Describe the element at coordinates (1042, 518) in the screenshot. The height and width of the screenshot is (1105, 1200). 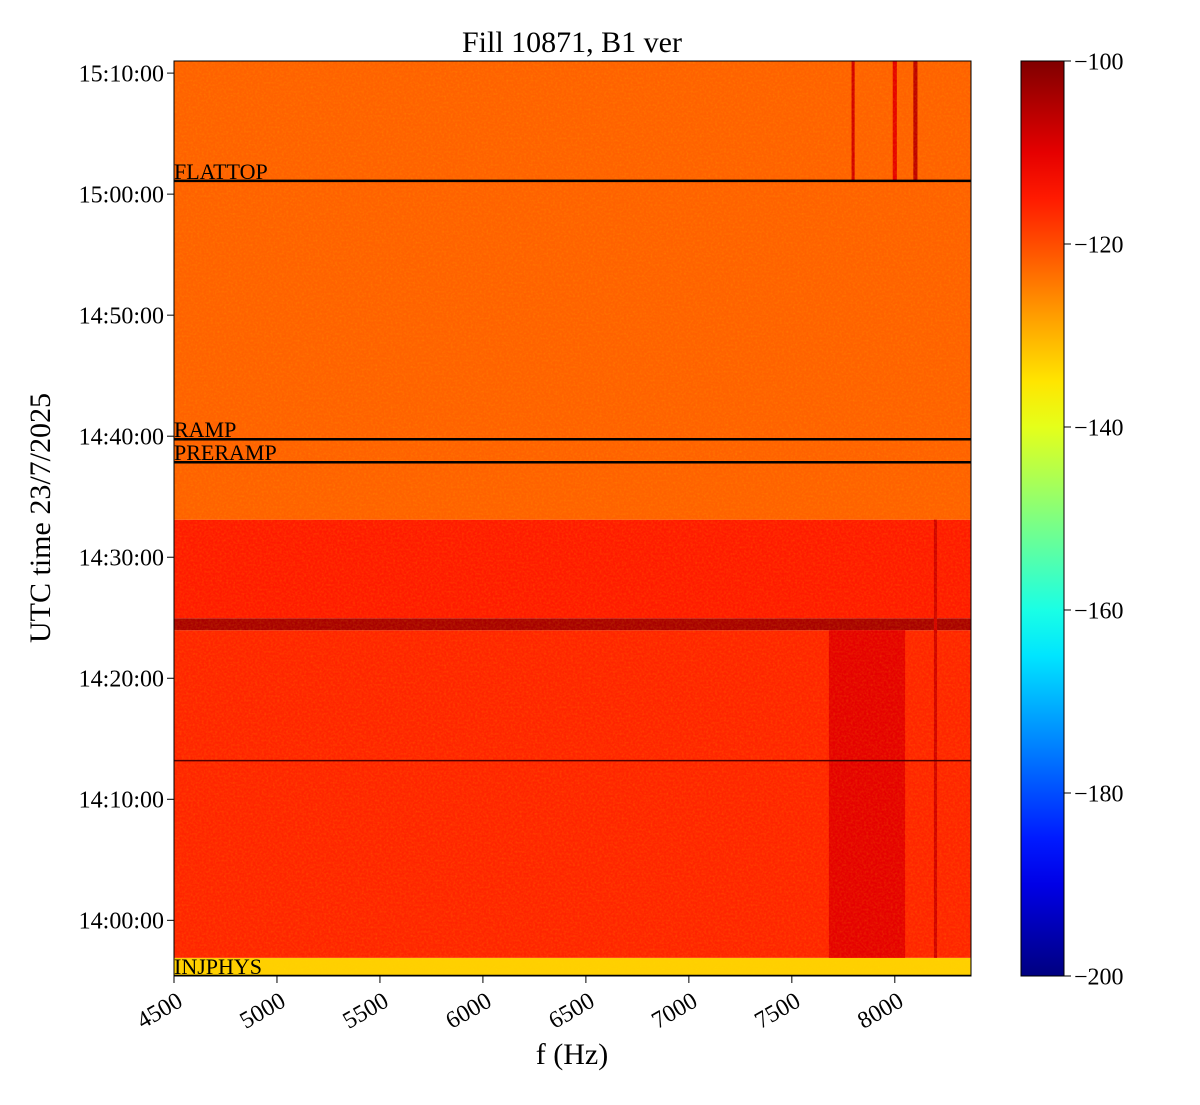
I see `colorbar` at that location.